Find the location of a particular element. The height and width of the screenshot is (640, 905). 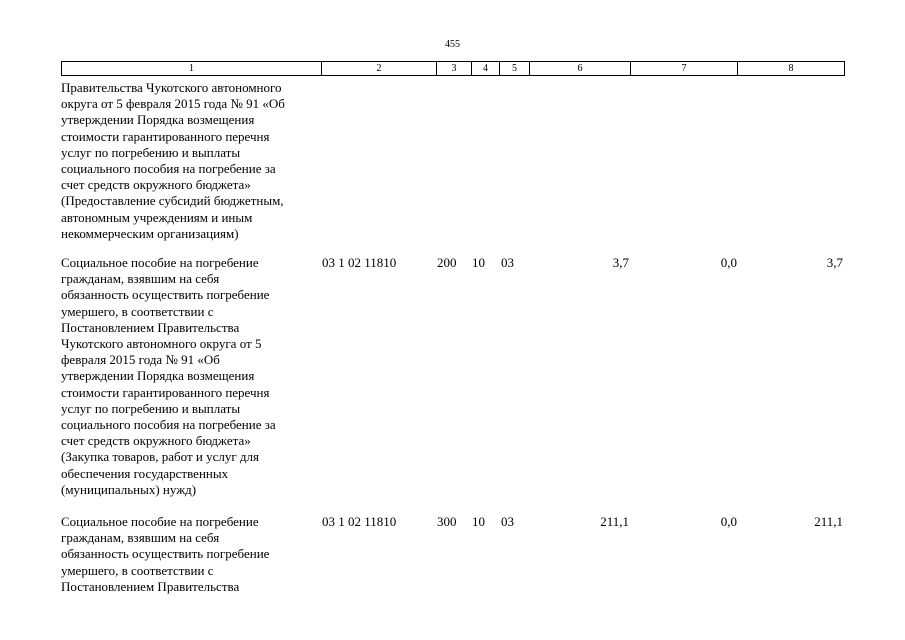

table-cell-expense-type: 200 is located at coordinates (447, 262).